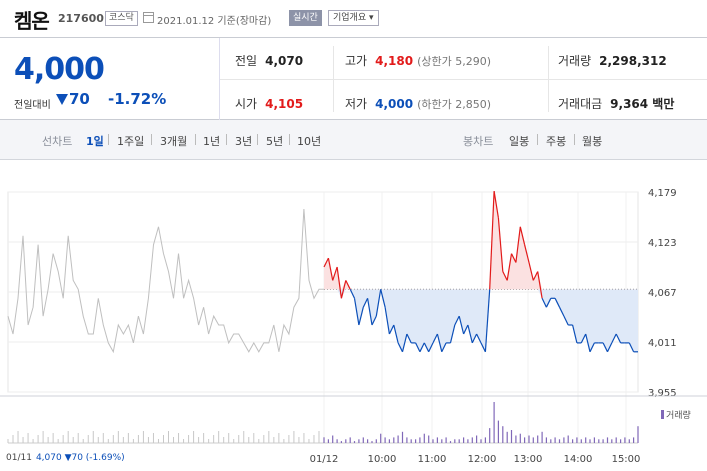 The height and width of the screenshot is (471, 707). I want to click on volume-legend-label: 거래량, so click(678, 416).